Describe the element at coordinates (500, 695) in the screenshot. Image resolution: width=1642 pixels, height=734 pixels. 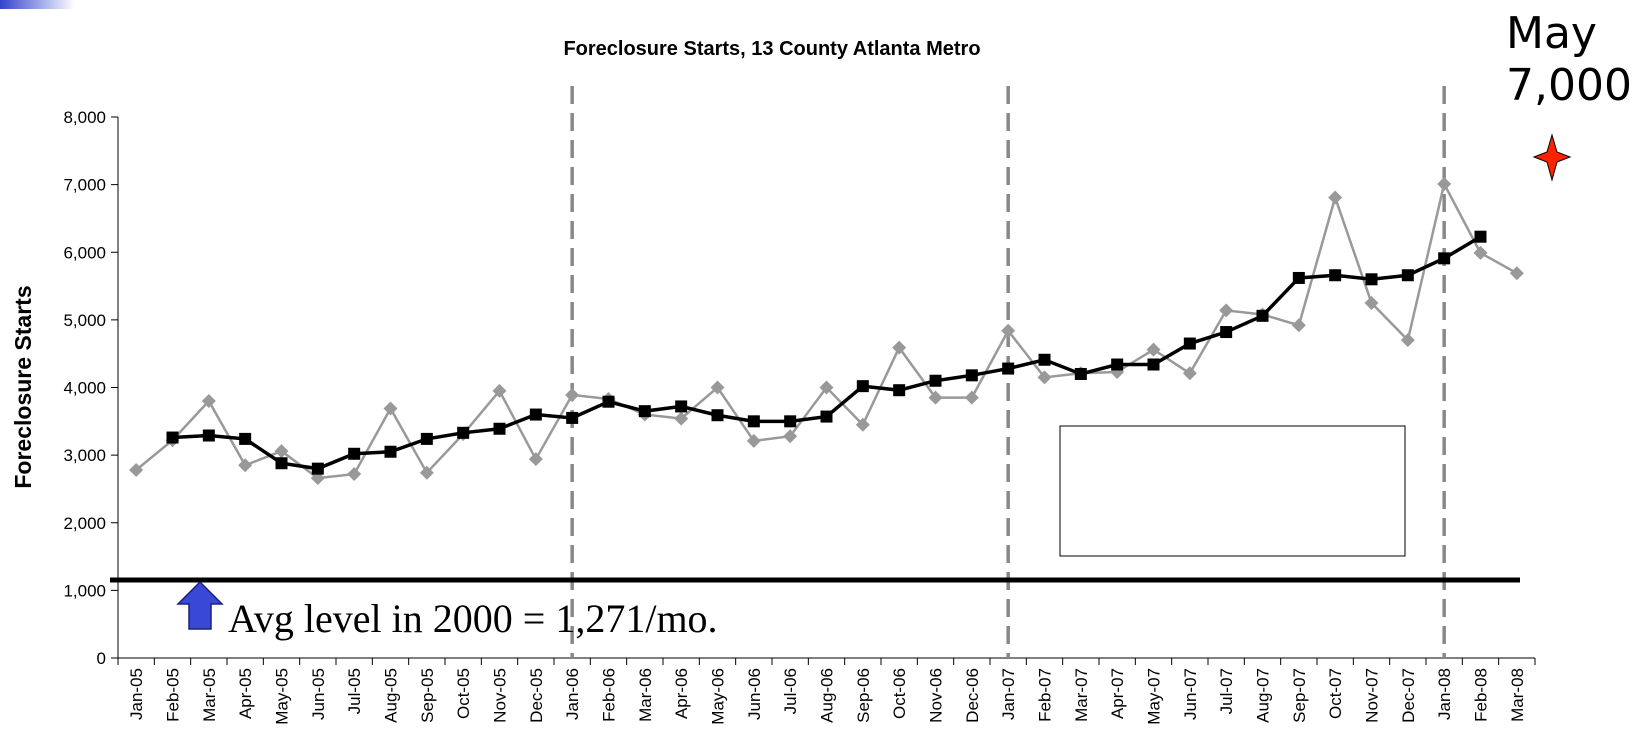
I see `x-tick-label: Nov-05` at that location.